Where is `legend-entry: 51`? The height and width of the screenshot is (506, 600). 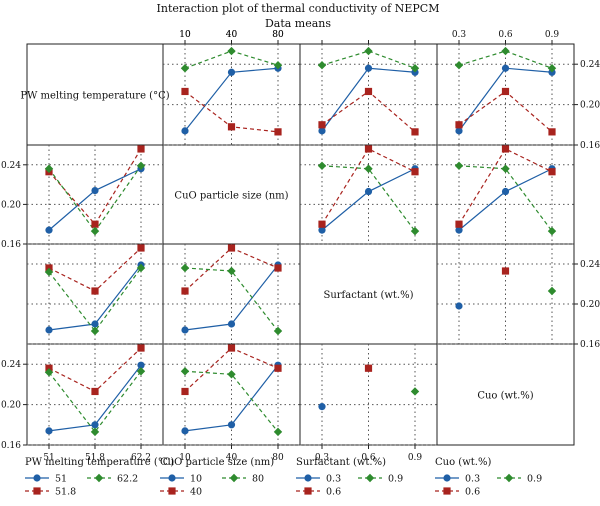 legend-entry: 51 is located at coordinates (61, 479).